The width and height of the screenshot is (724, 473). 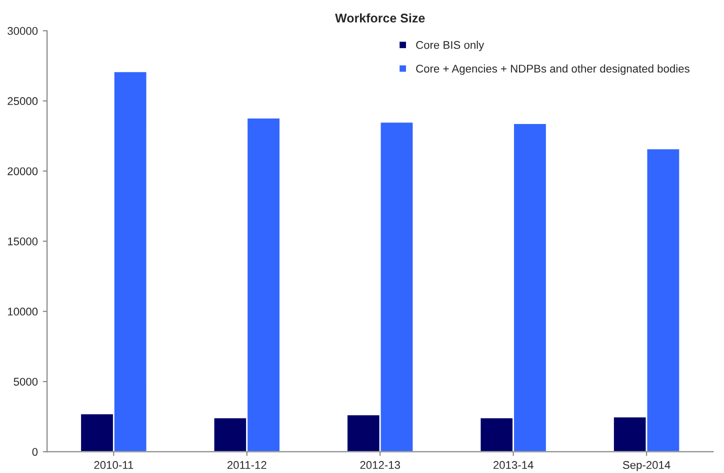 What do you see at coordinates (114, 465) in the screenshot?
I see `x-tick-label: 2010-11` at bounding box center [114, 465].